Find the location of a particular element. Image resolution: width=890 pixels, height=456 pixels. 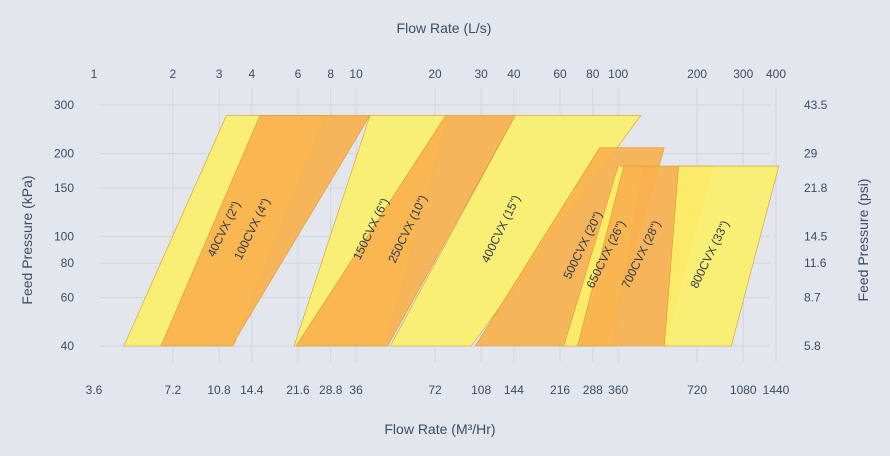

right-tick-label: 14.5 is located at coordinates (816, 236).